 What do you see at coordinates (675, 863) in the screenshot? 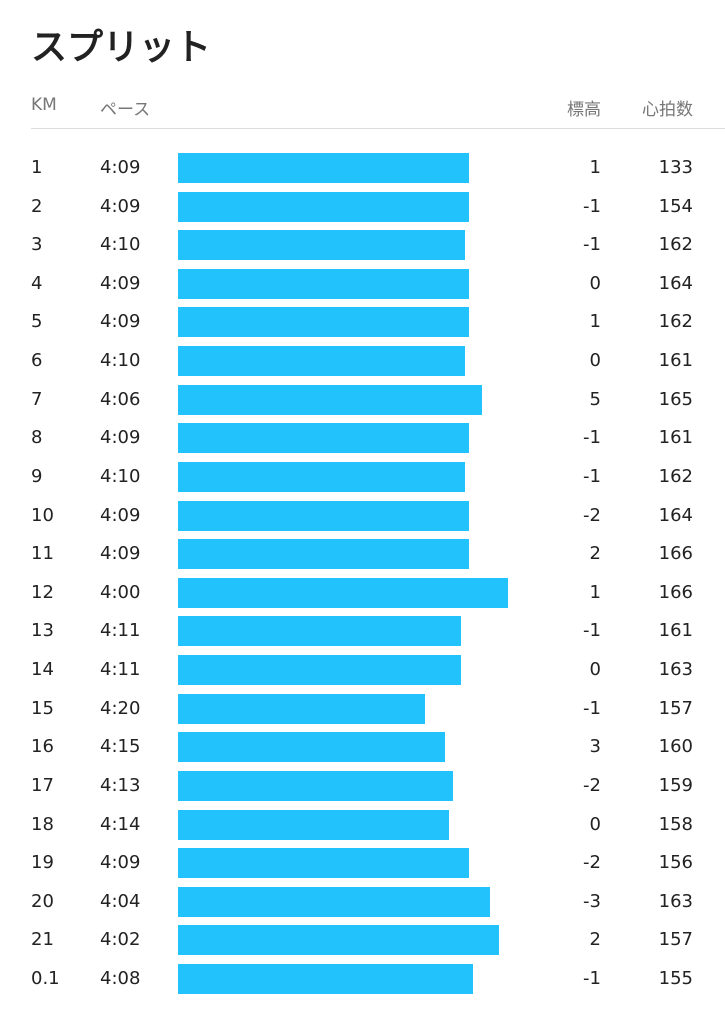
I see `heart-rate: 156` at bounding box center [675, 863].